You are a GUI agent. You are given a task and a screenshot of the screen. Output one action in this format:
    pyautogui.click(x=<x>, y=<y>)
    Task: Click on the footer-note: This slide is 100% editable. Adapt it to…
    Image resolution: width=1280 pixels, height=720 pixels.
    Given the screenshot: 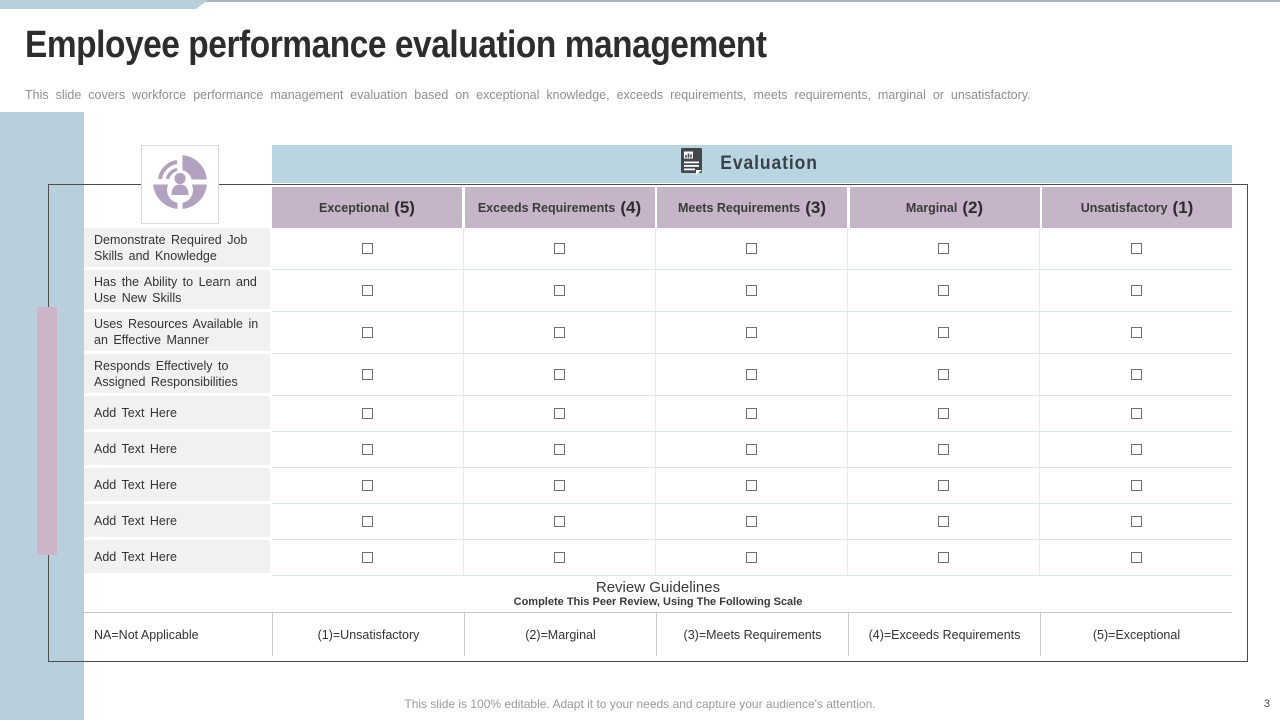 What is the action you would take?
    pyautogui.click(x=640, y=704)
    